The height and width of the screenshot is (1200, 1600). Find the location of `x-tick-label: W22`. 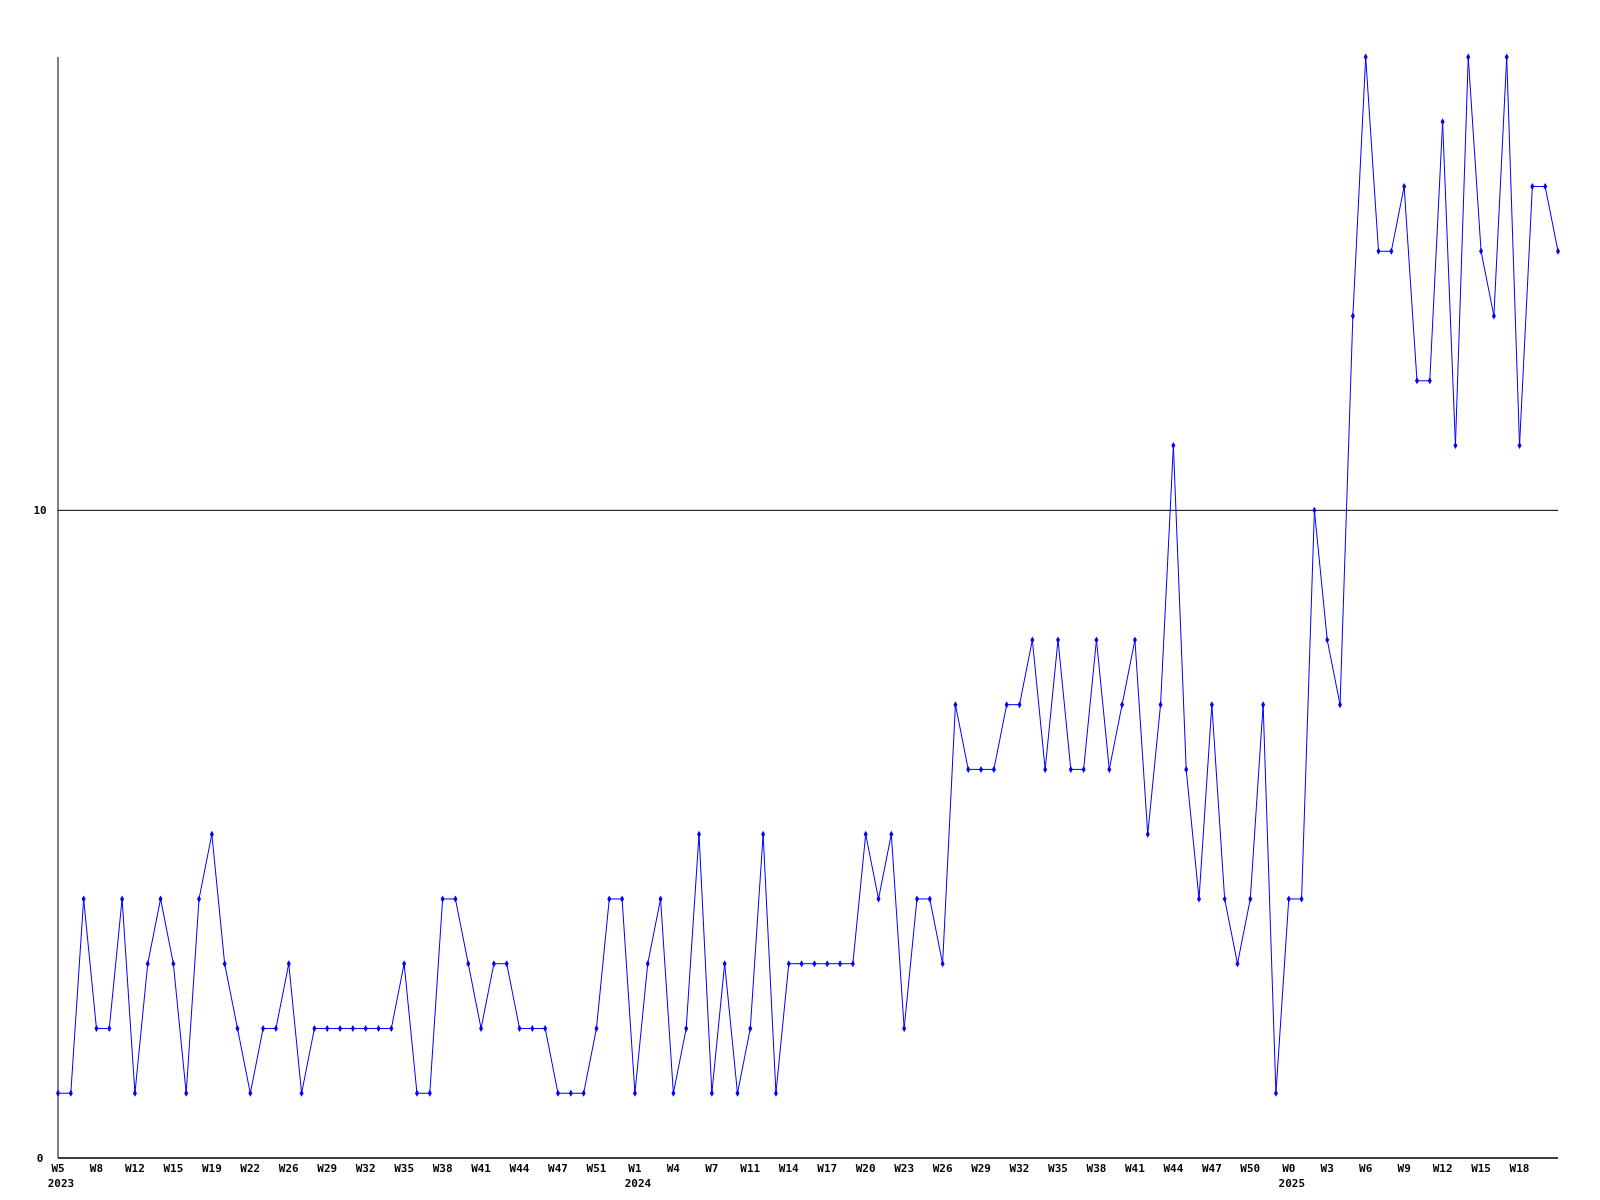

x-tick-label: W22 is located at coordinates (250, 1168).